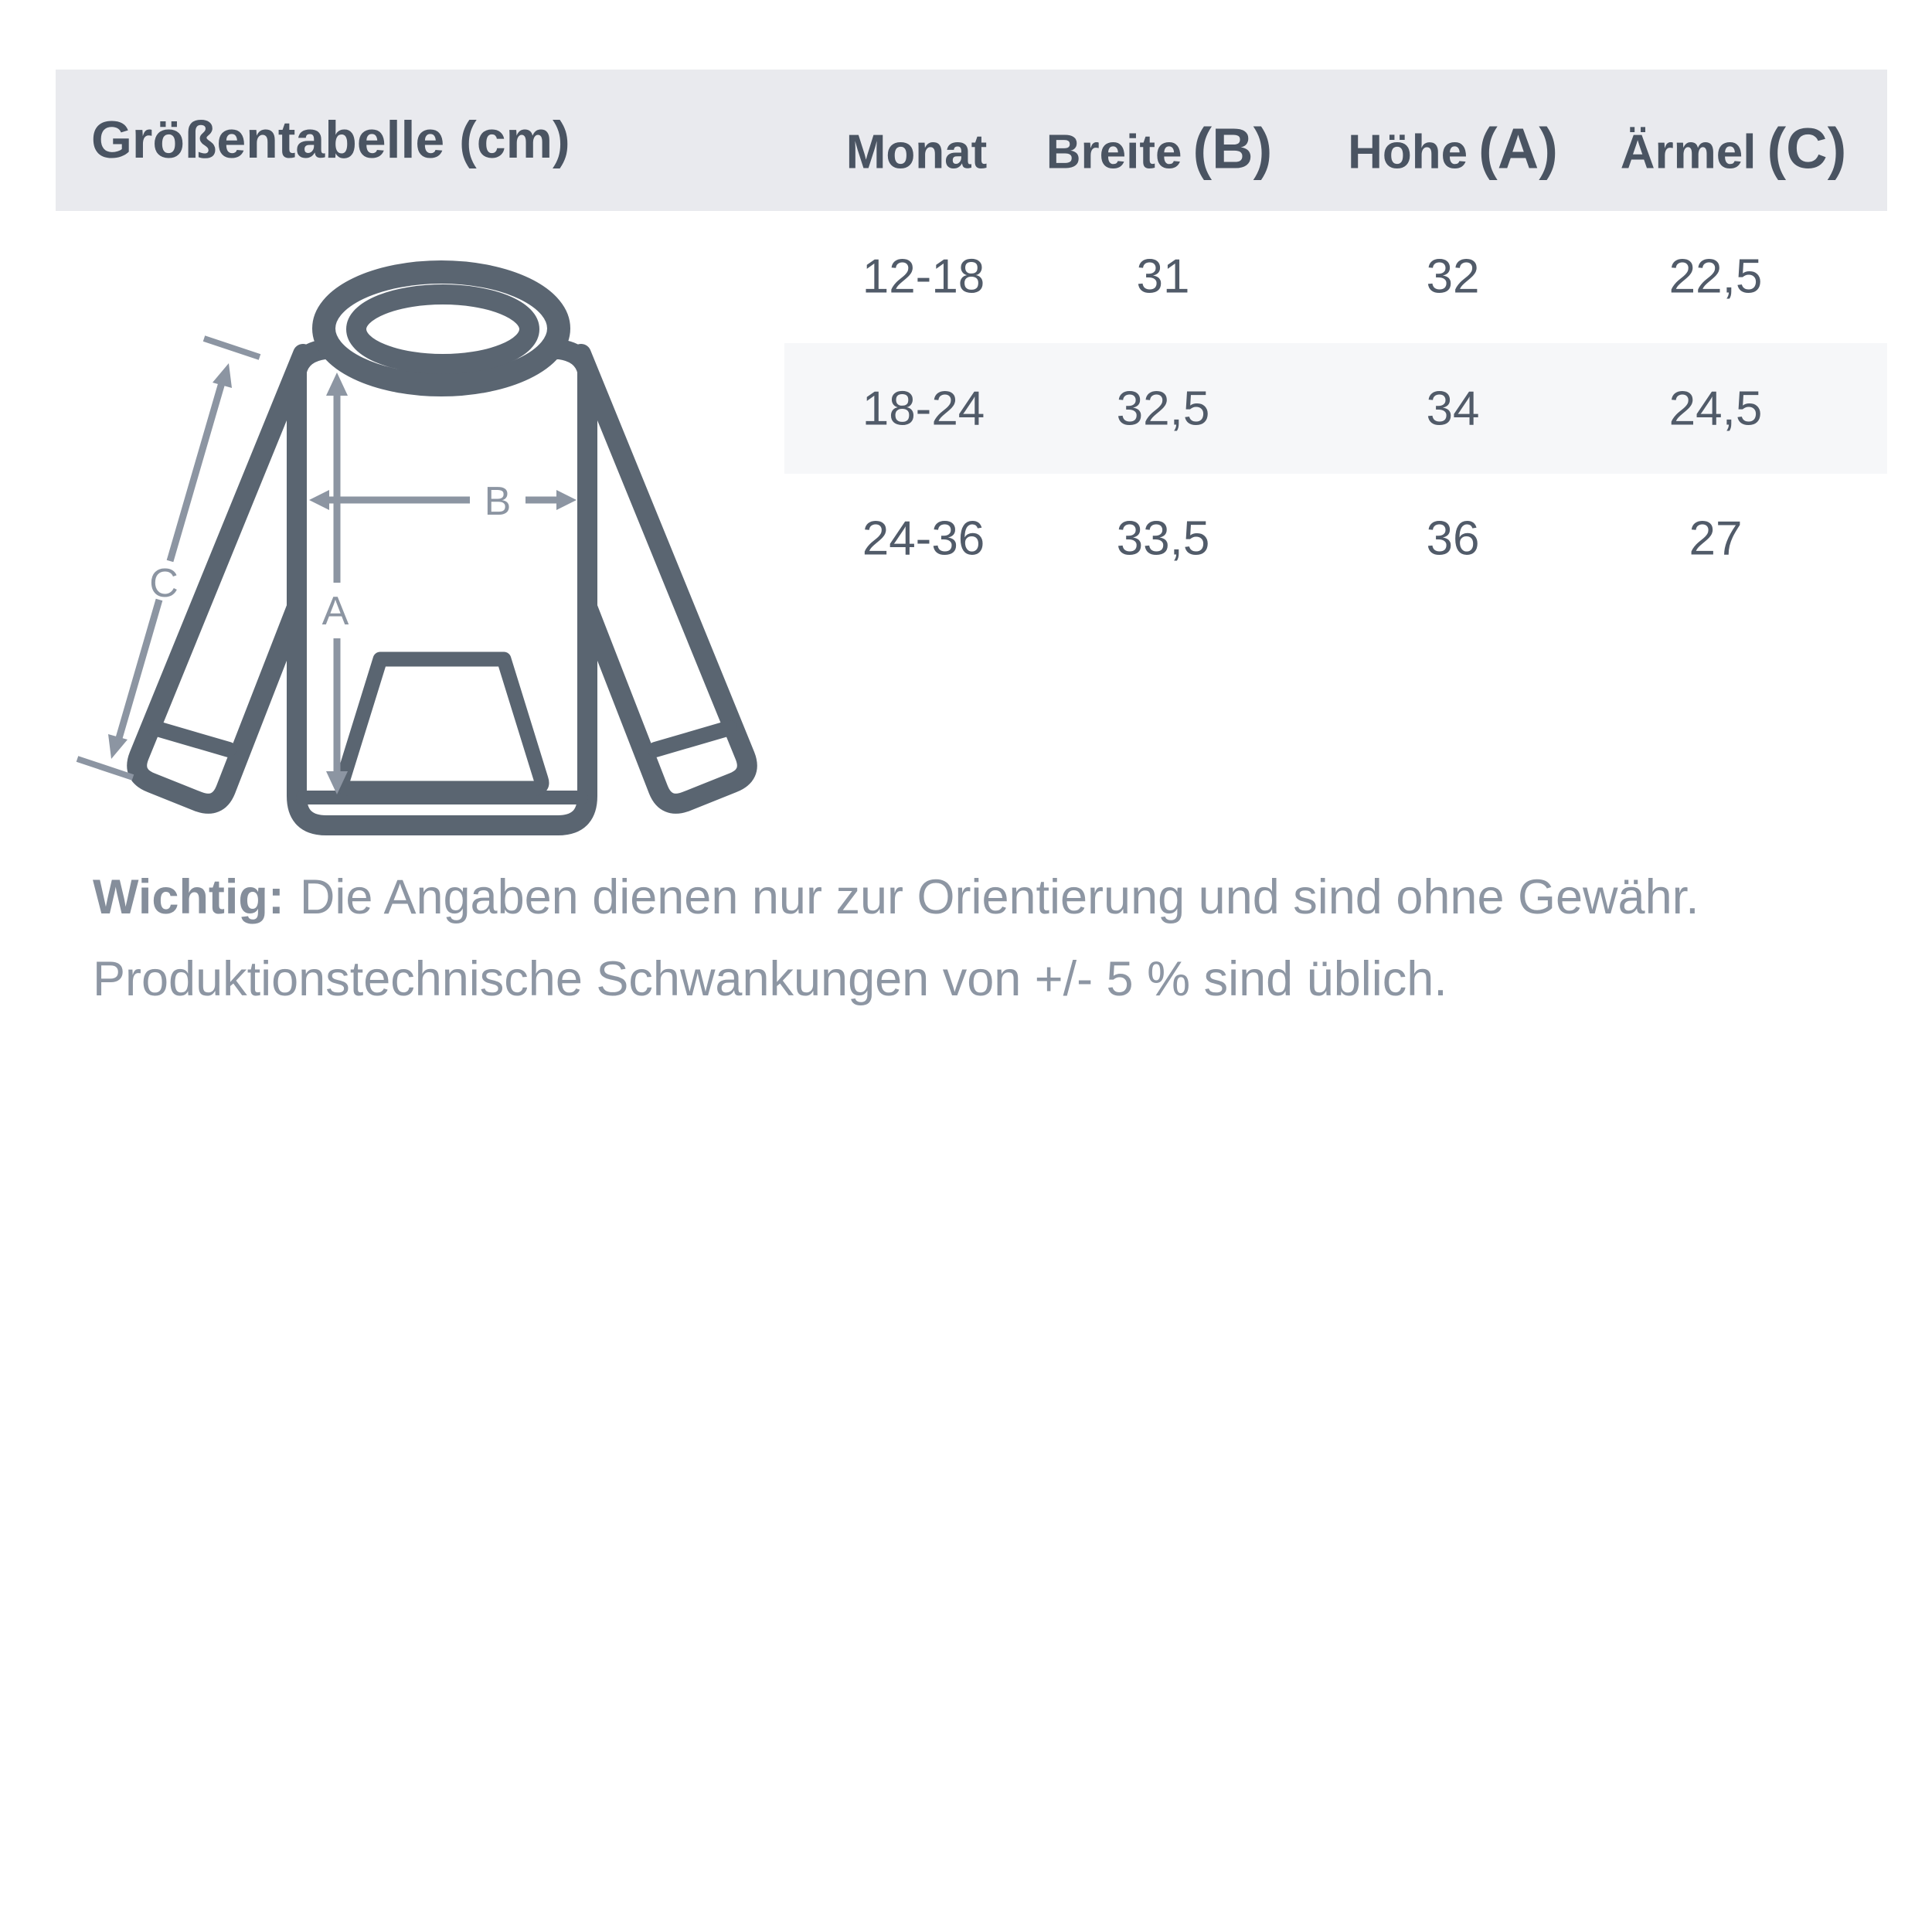 This screenshot has width=1932, height=1932. I want to click on pocket-outline, so click(442, 724).